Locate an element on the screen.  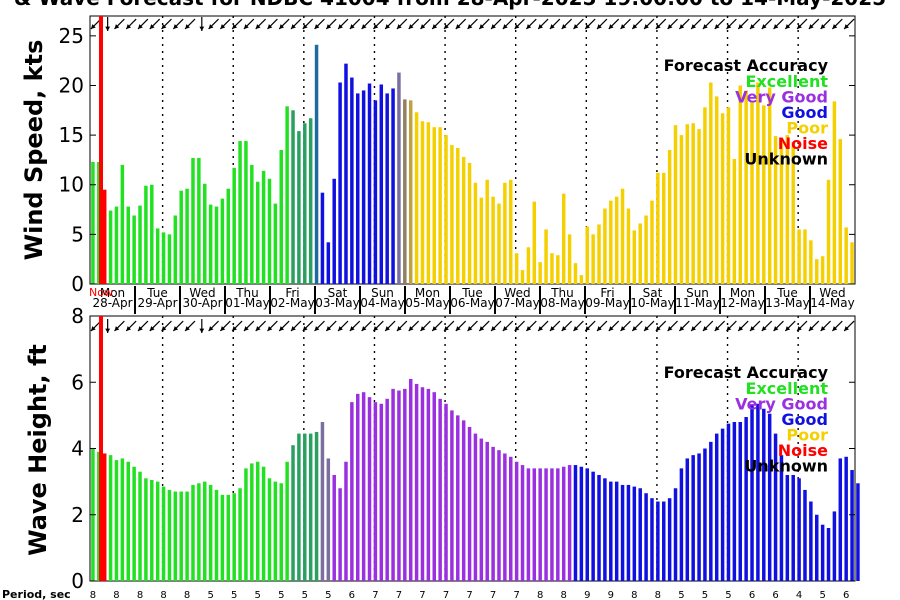
day-date-label: 04-May is located at coordinates (382, 303).